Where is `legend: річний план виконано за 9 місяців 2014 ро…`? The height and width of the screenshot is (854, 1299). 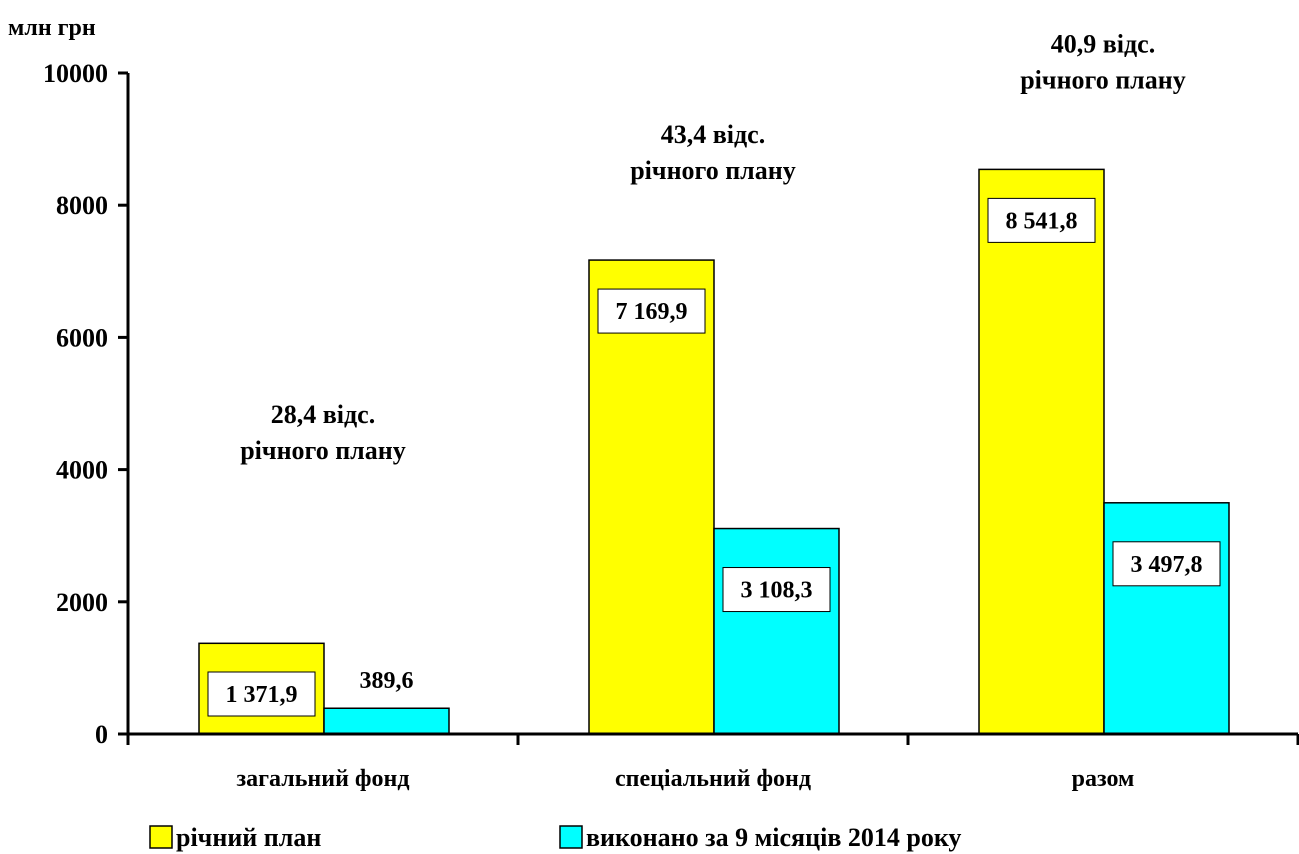 legend: річний план виконано за 9 місяців 2014 ро… is located at coordinates (555, 837).